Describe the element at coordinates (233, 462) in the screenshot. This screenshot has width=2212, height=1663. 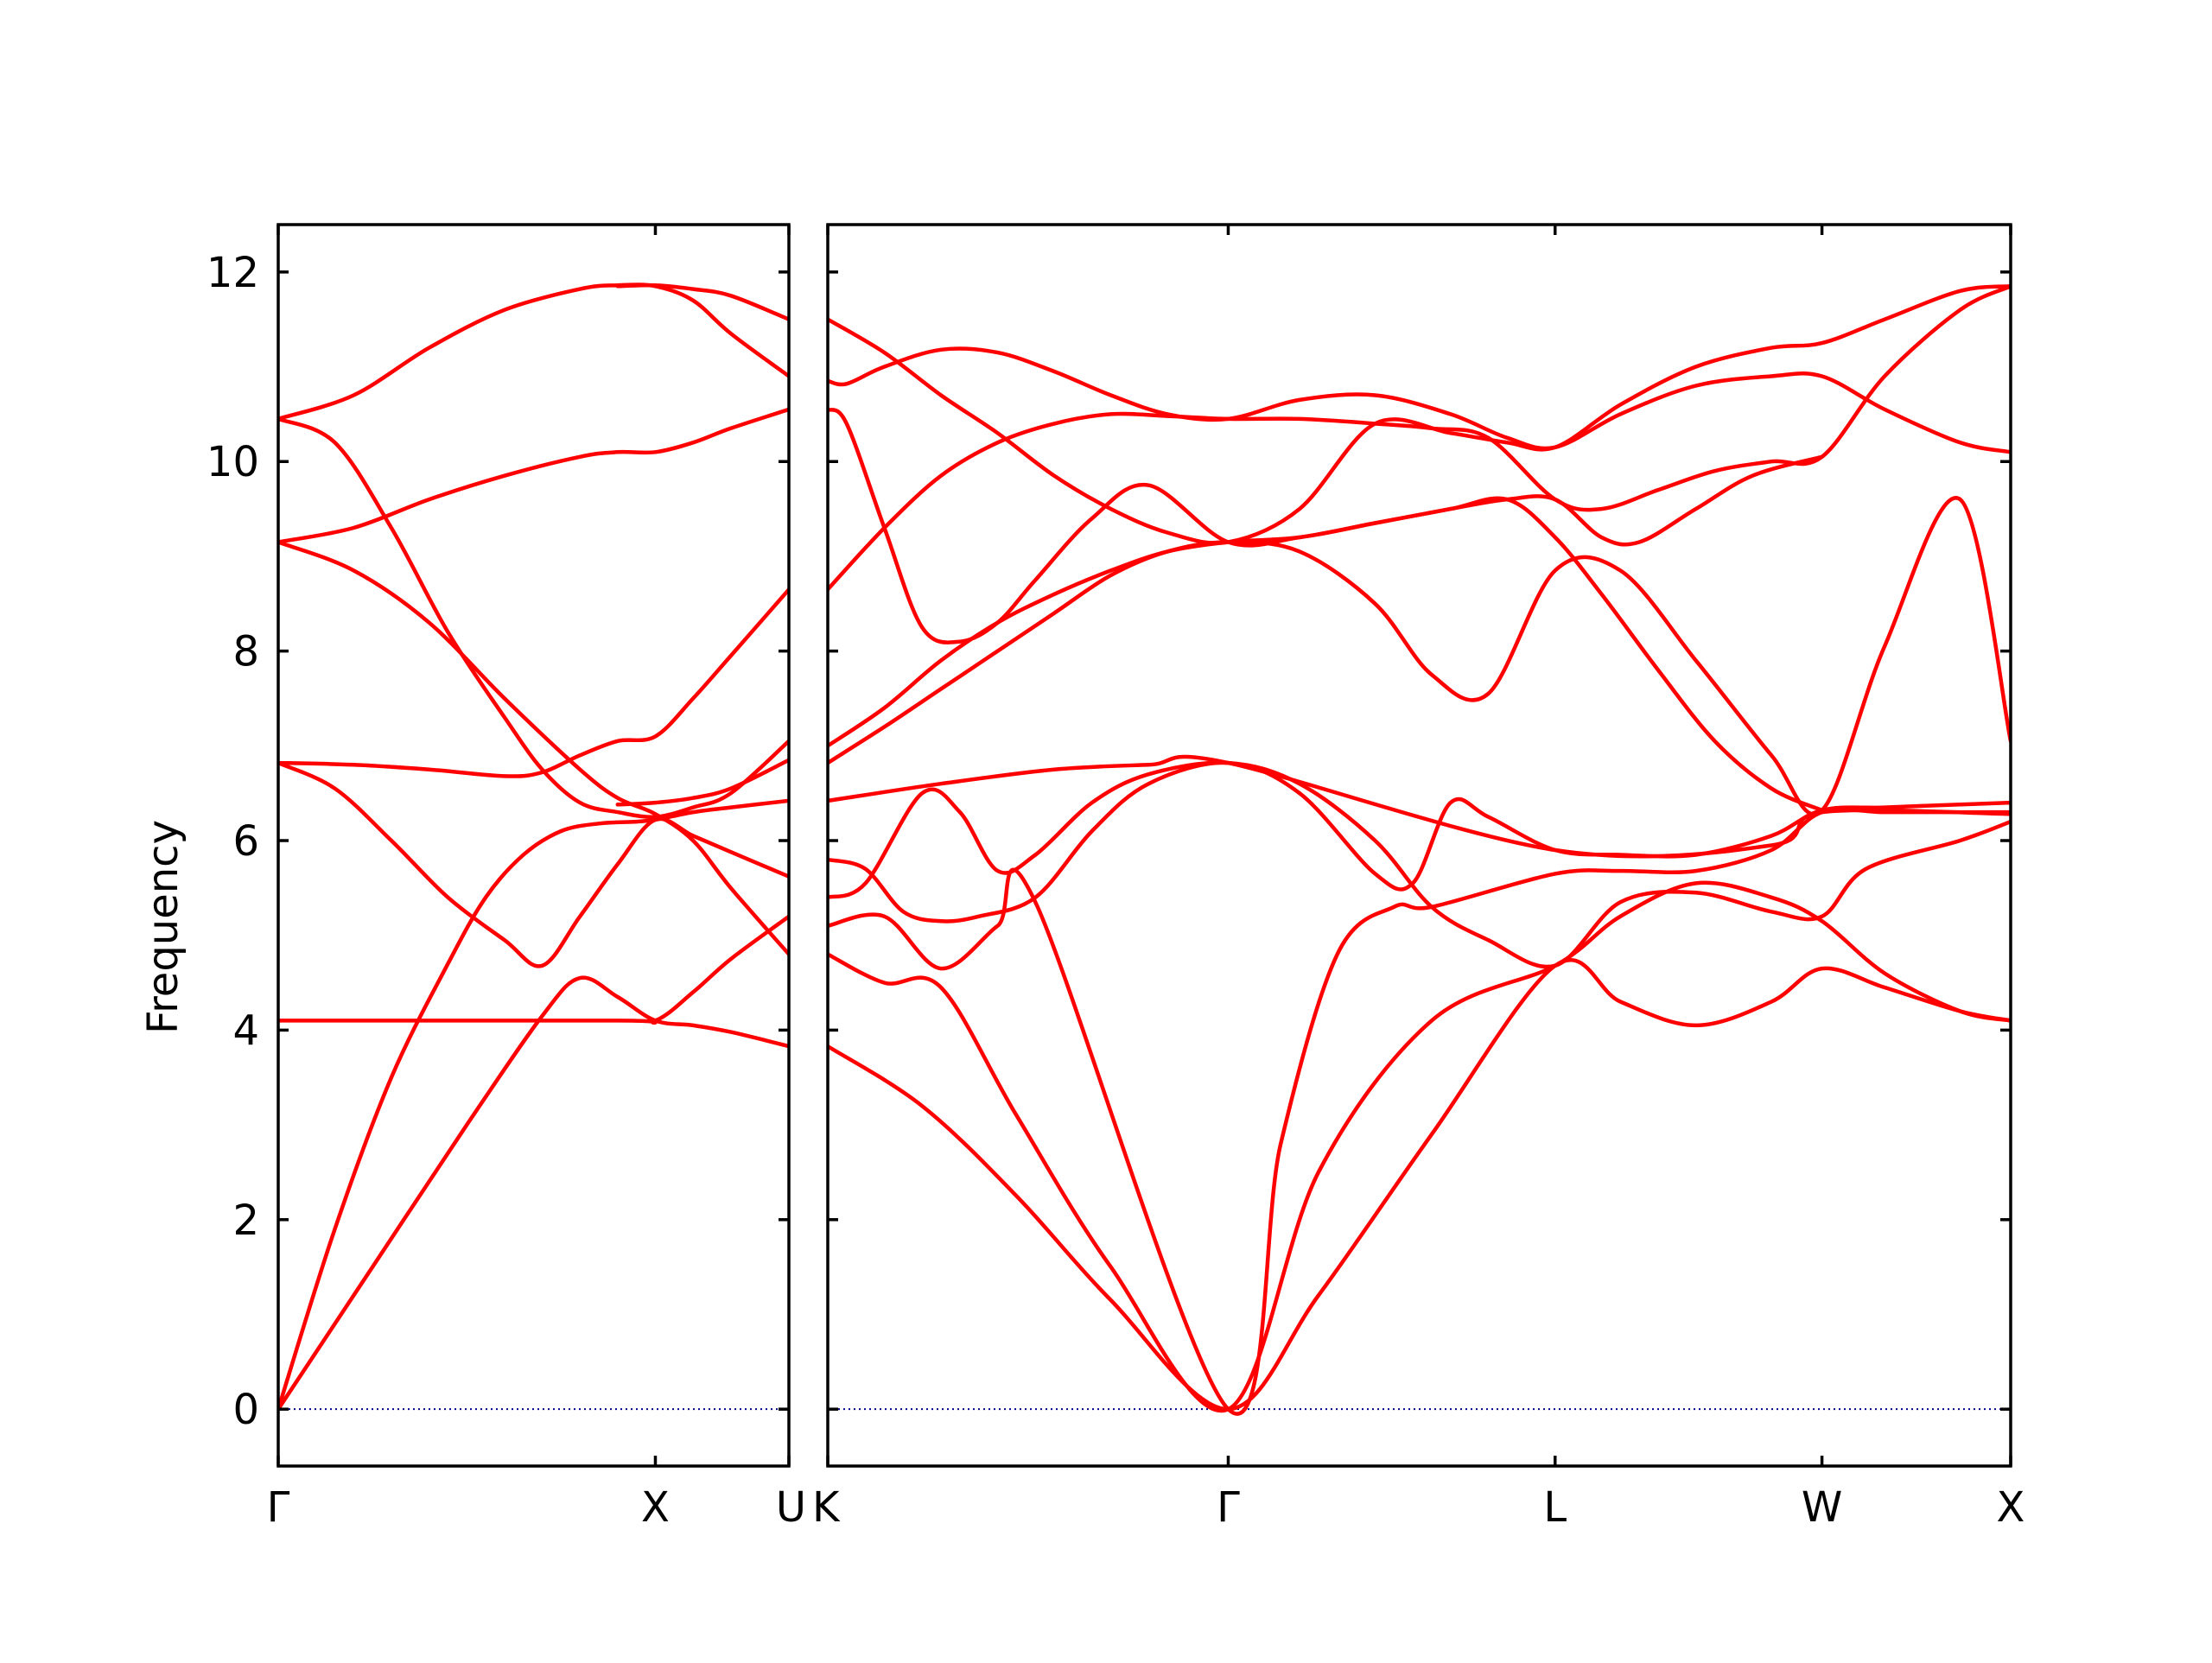
I see `y-tick-label: 10` at that location.